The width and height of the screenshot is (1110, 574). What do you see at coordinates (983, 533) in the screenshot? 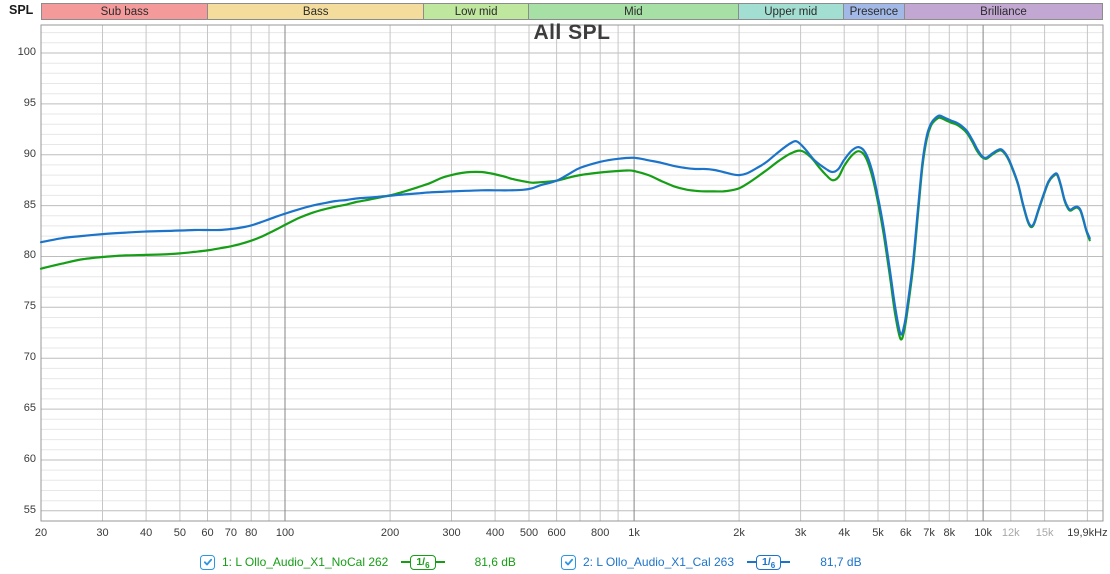
I see `x-tick-label: 10k` at bounding box center [983, 533].